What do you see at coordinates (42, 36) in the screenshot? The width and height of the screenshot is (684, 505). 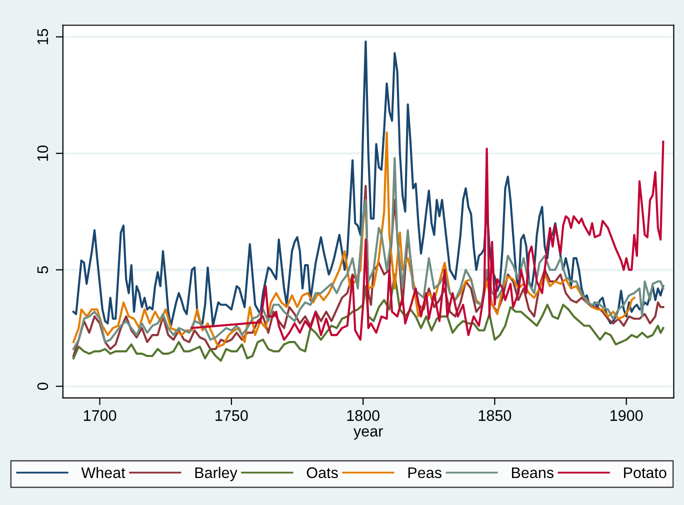 I see `y-tick-label: 15` at bounding box center [42, 36].